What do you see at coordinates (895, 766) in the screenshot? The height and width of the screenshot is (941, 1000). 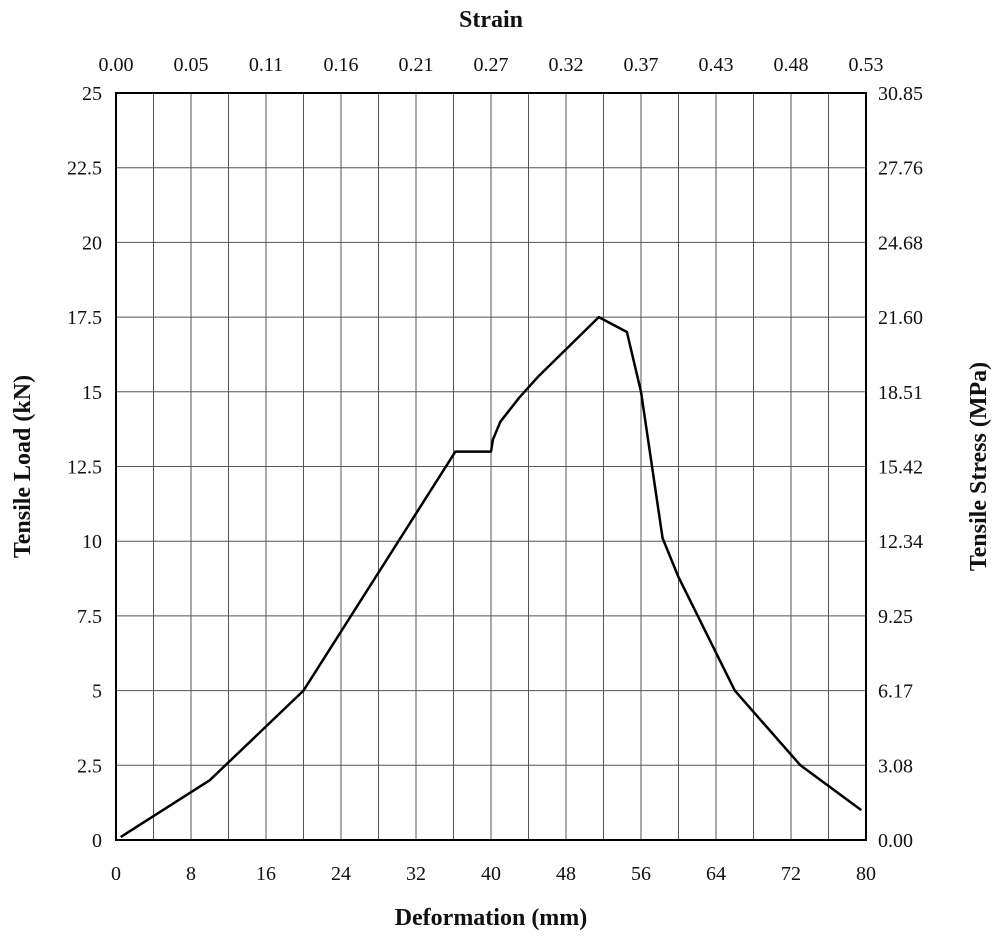 I see `y2-tick-label: 3.08` at bounding box center [895, 766].